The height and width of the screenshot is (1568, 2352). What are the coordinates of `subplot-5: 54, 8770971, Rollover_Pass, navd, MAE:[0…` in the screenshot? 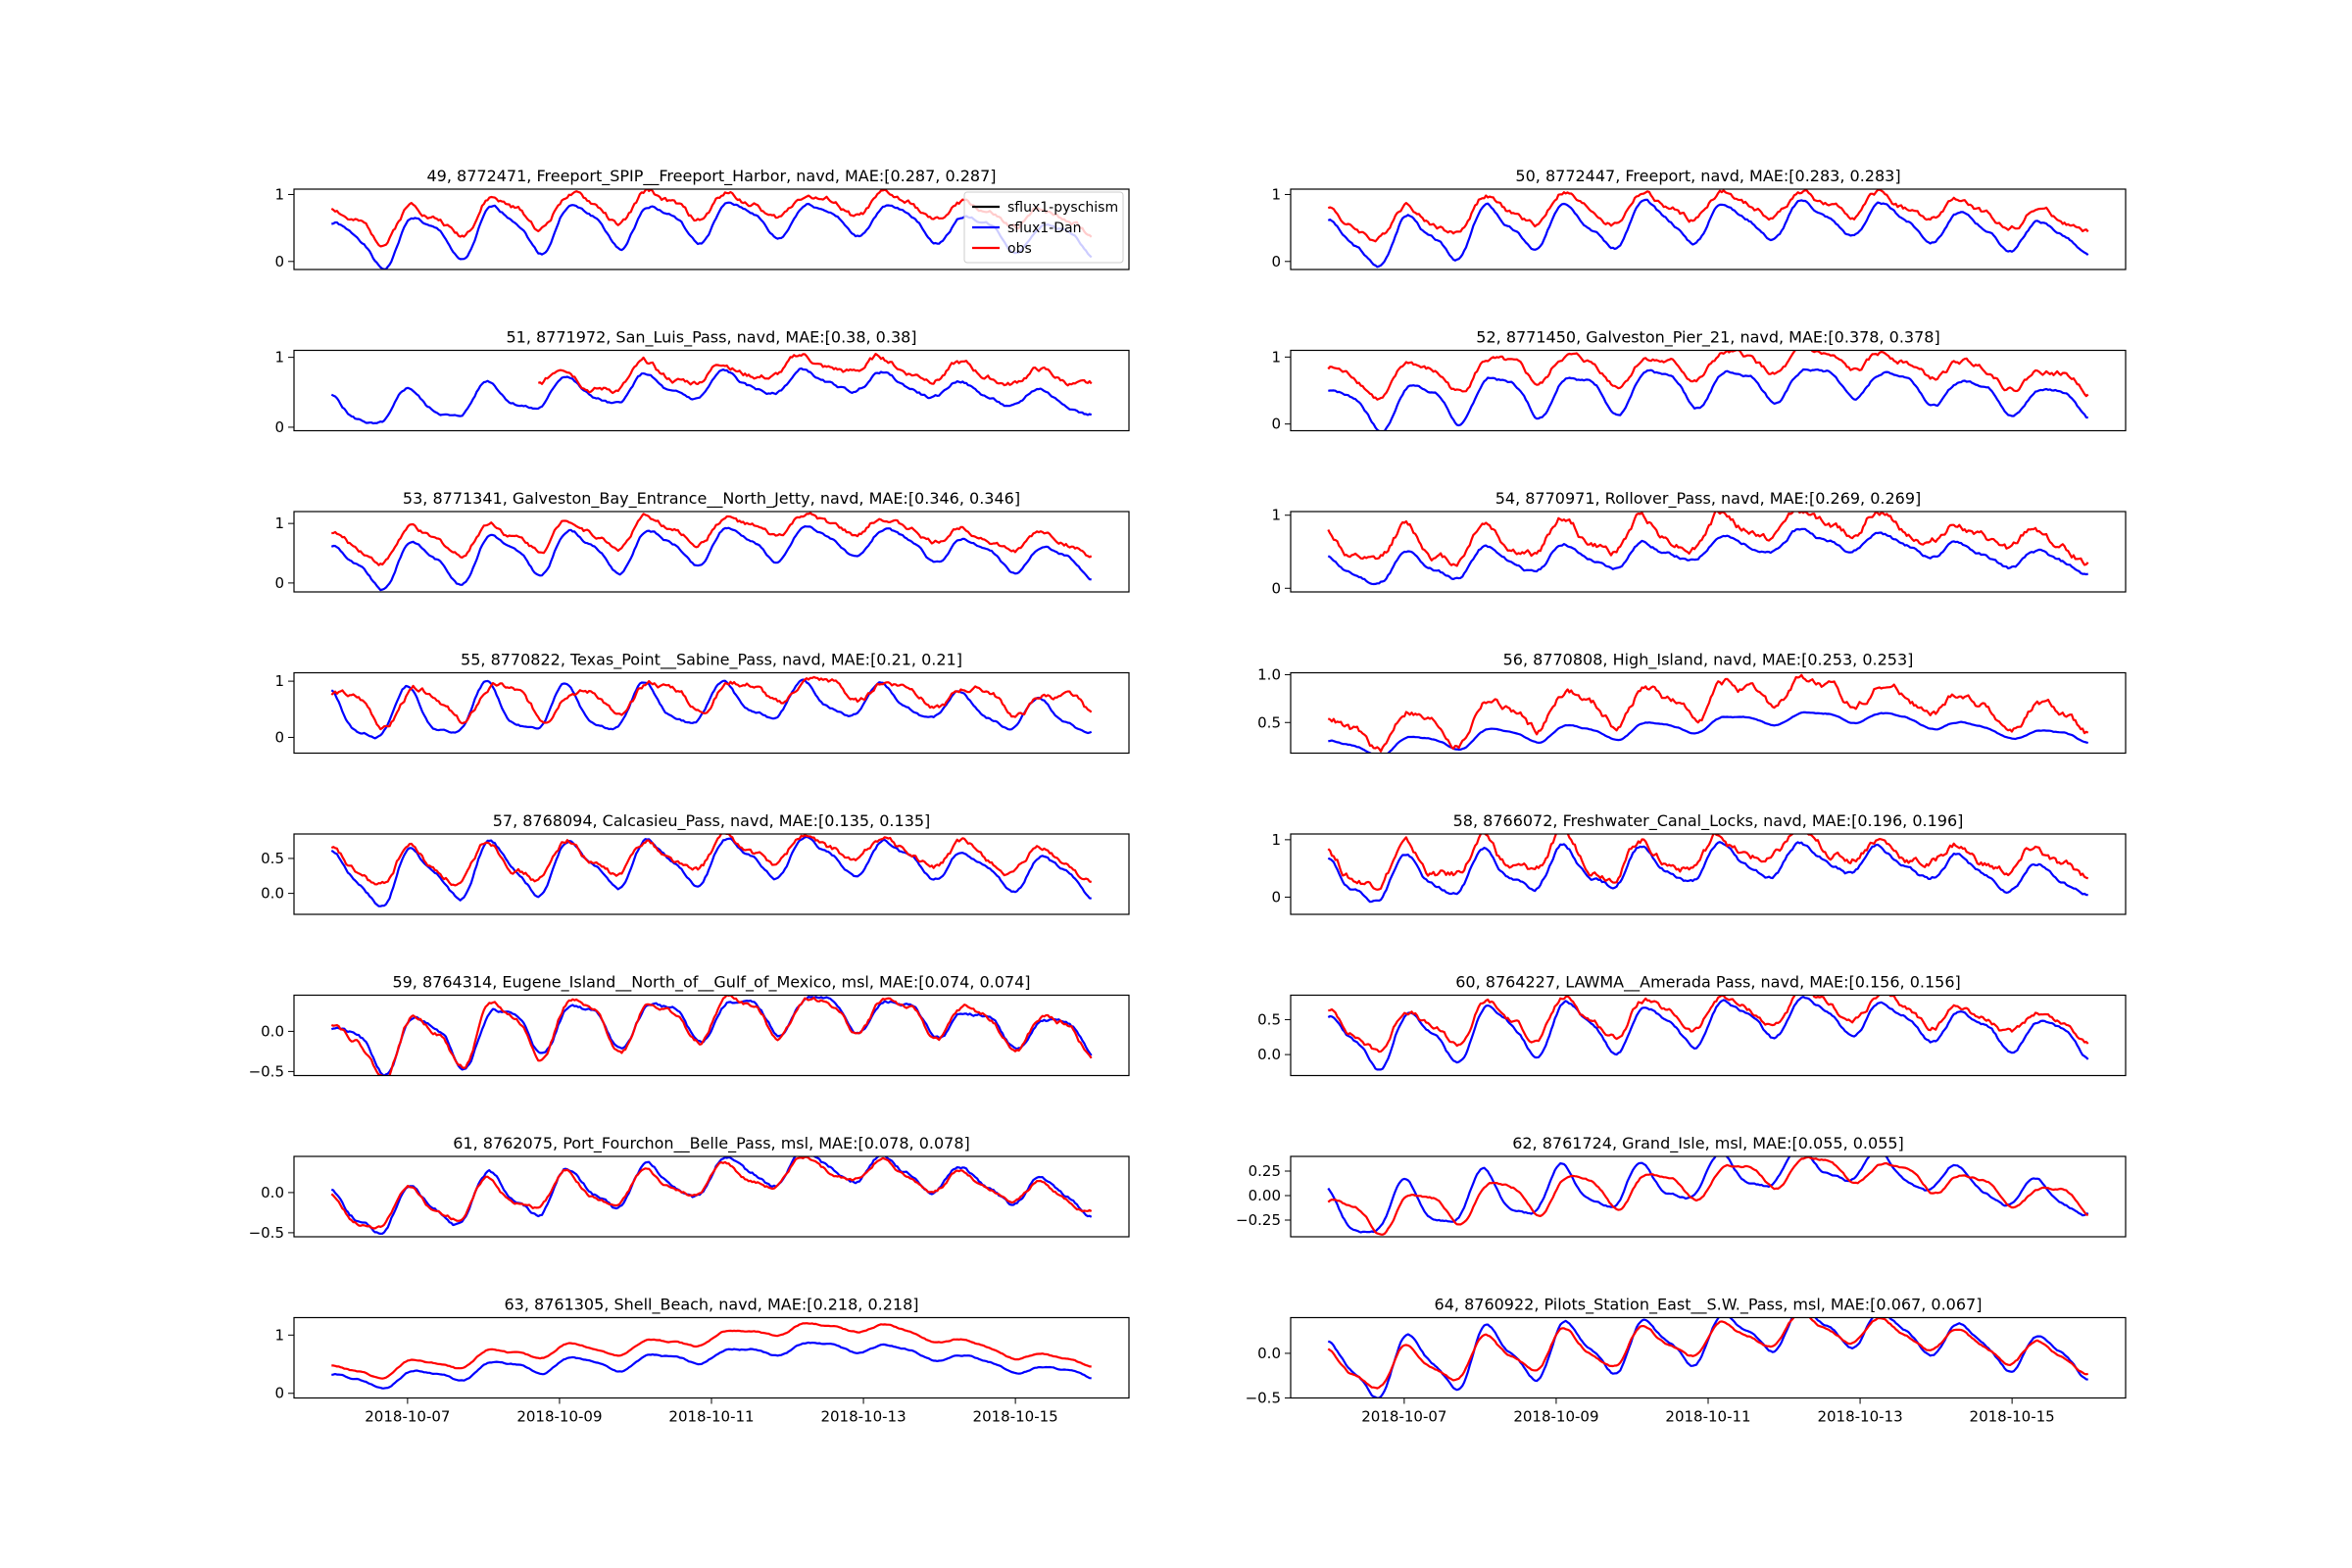 It's located at (1699, 543).